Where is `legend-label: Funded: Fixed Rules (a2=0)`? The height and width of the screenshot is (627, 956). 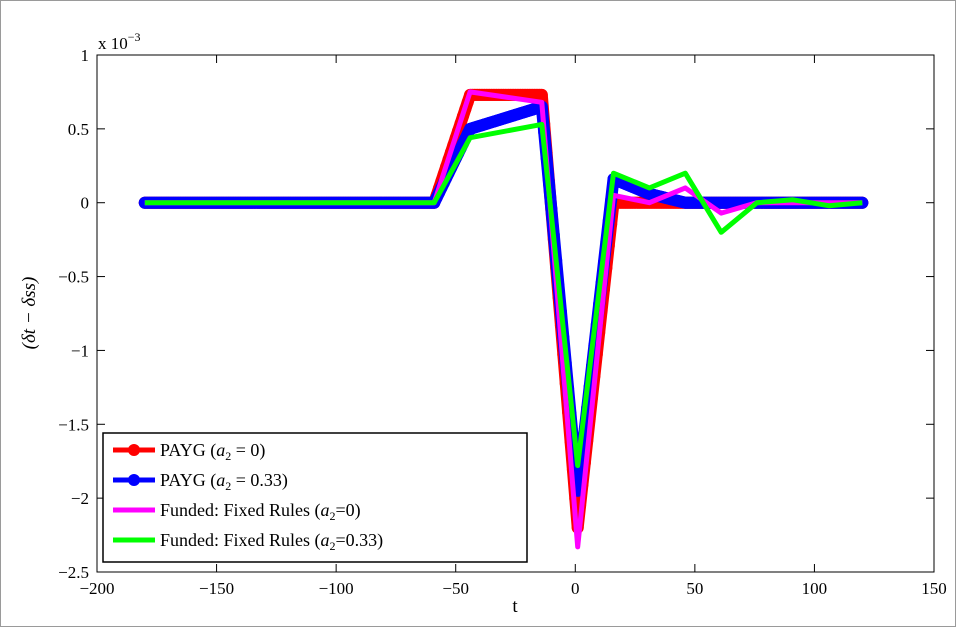 legend-label: Funded: Fixed Rules (a2=0) is located at coordinates (260, 511).